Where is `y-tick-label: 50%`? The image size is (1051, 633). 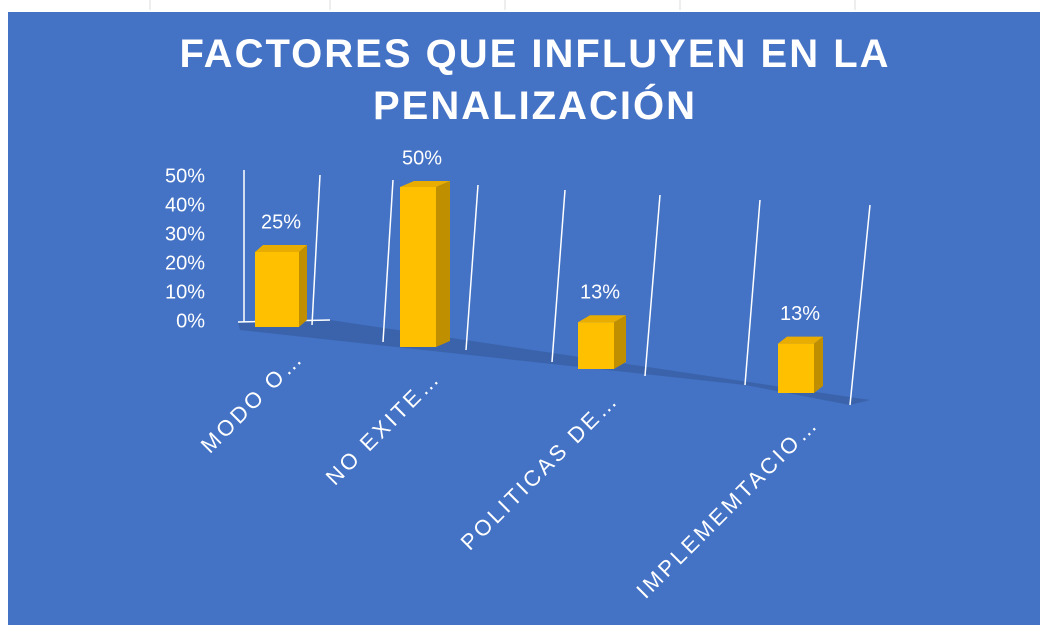 y-tick-label: 50% is located at coordinates (185, 176).